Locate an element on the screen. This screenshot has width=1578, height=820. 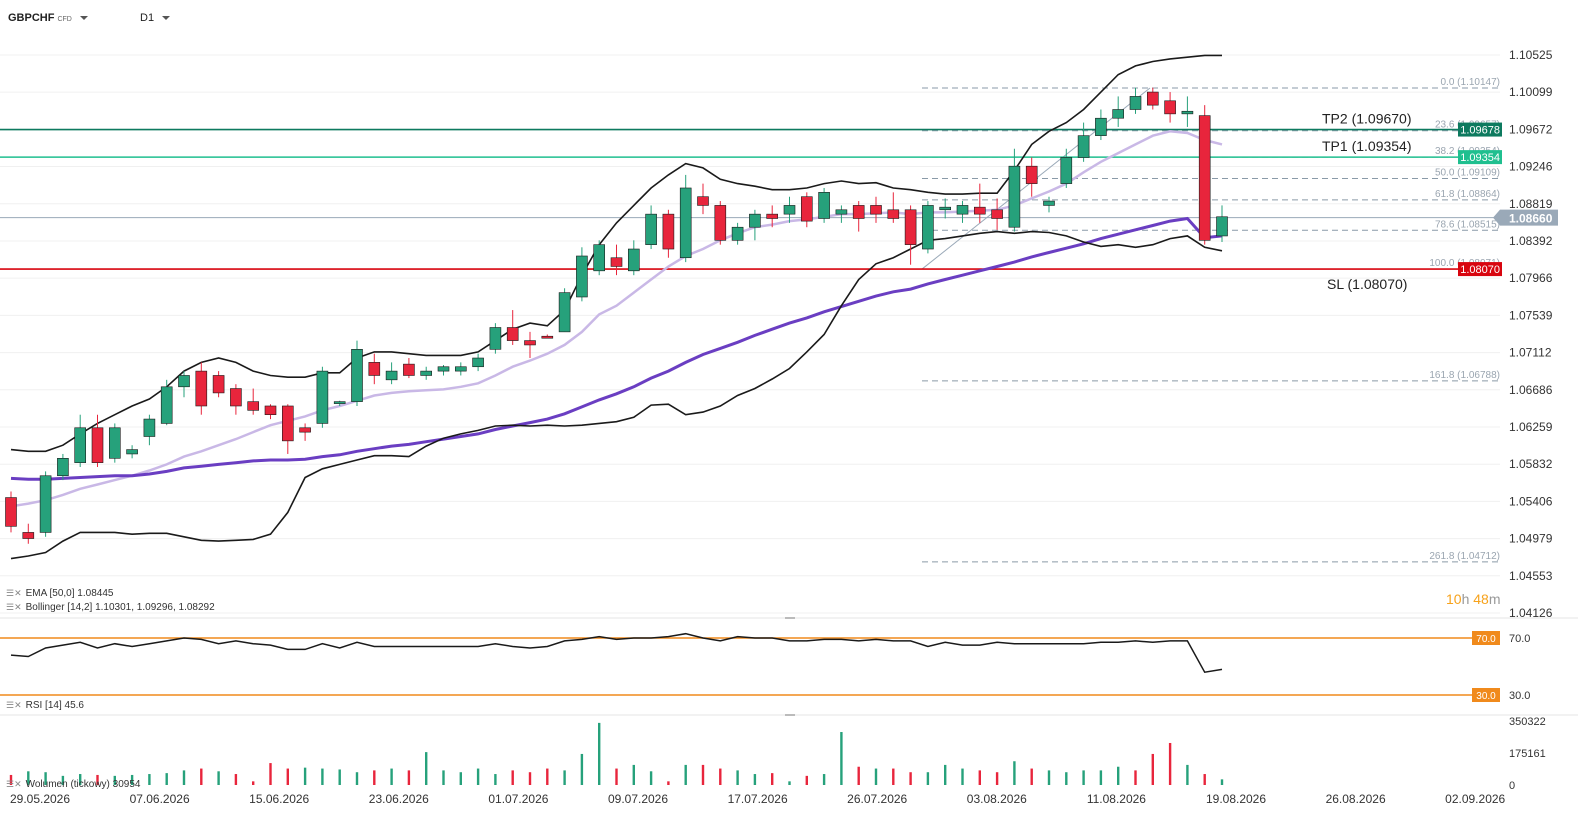
tp1-line-tag-label: 1.09354 is located at coordinates (1480, 158).